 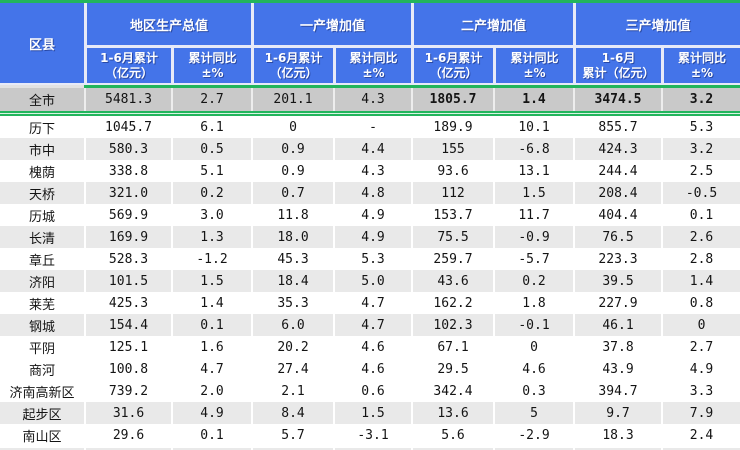 I want to click on column-subheader-primary-cum: 1-6月累计 （亿元）, so click(x=292, y=64).